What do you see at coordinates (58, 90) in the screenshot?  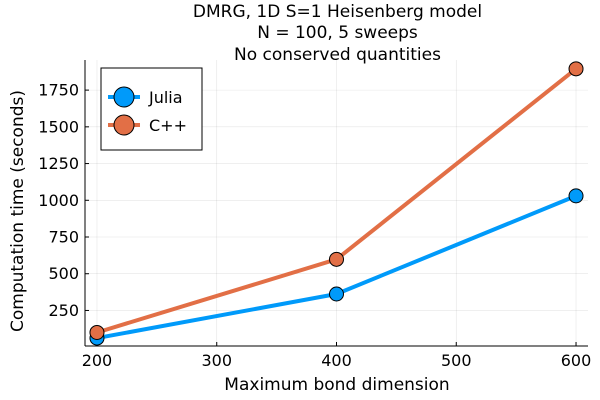 I see `y-tick-label-1750: 1750` at bounding box center [58, 90].